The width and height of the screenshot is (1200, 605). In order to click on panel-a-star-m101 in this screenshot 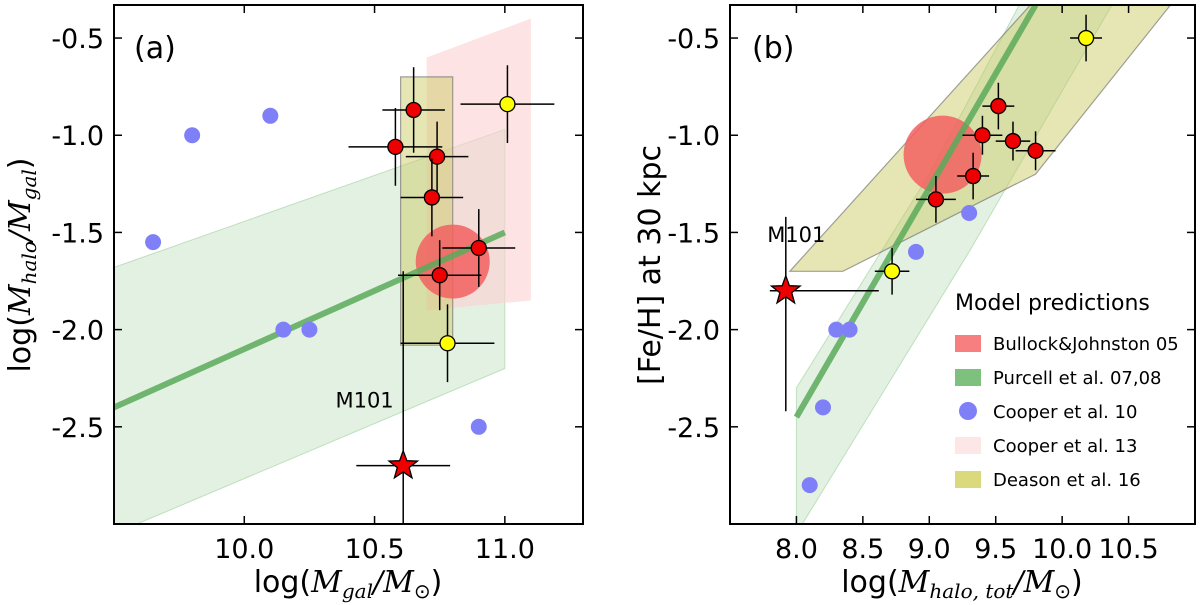, I will do `click(403, 464)`.